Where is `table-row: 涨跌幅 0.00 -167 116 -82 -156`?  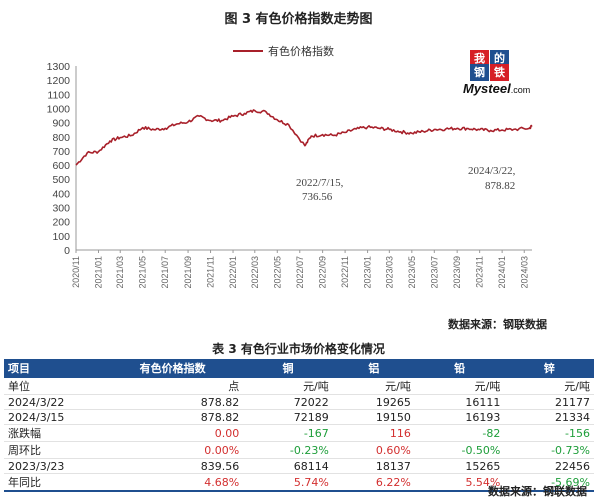 table-row: 涨跌幅 0.00 -167 116 -82 -156 is located at coordinates (299, 433).